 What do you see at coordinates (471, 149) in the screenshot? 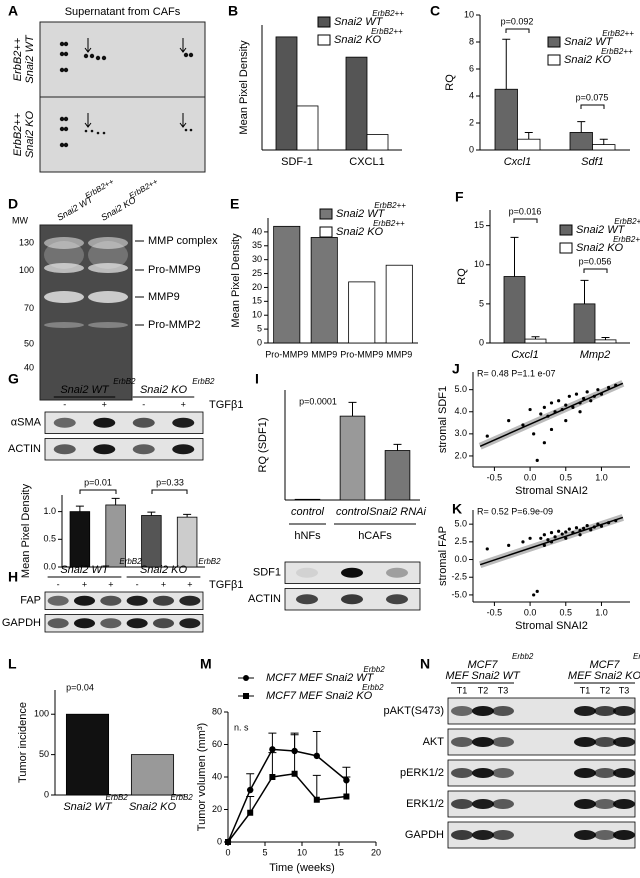
I see `y-tick-label: 0` at bounding box center [471, 149].